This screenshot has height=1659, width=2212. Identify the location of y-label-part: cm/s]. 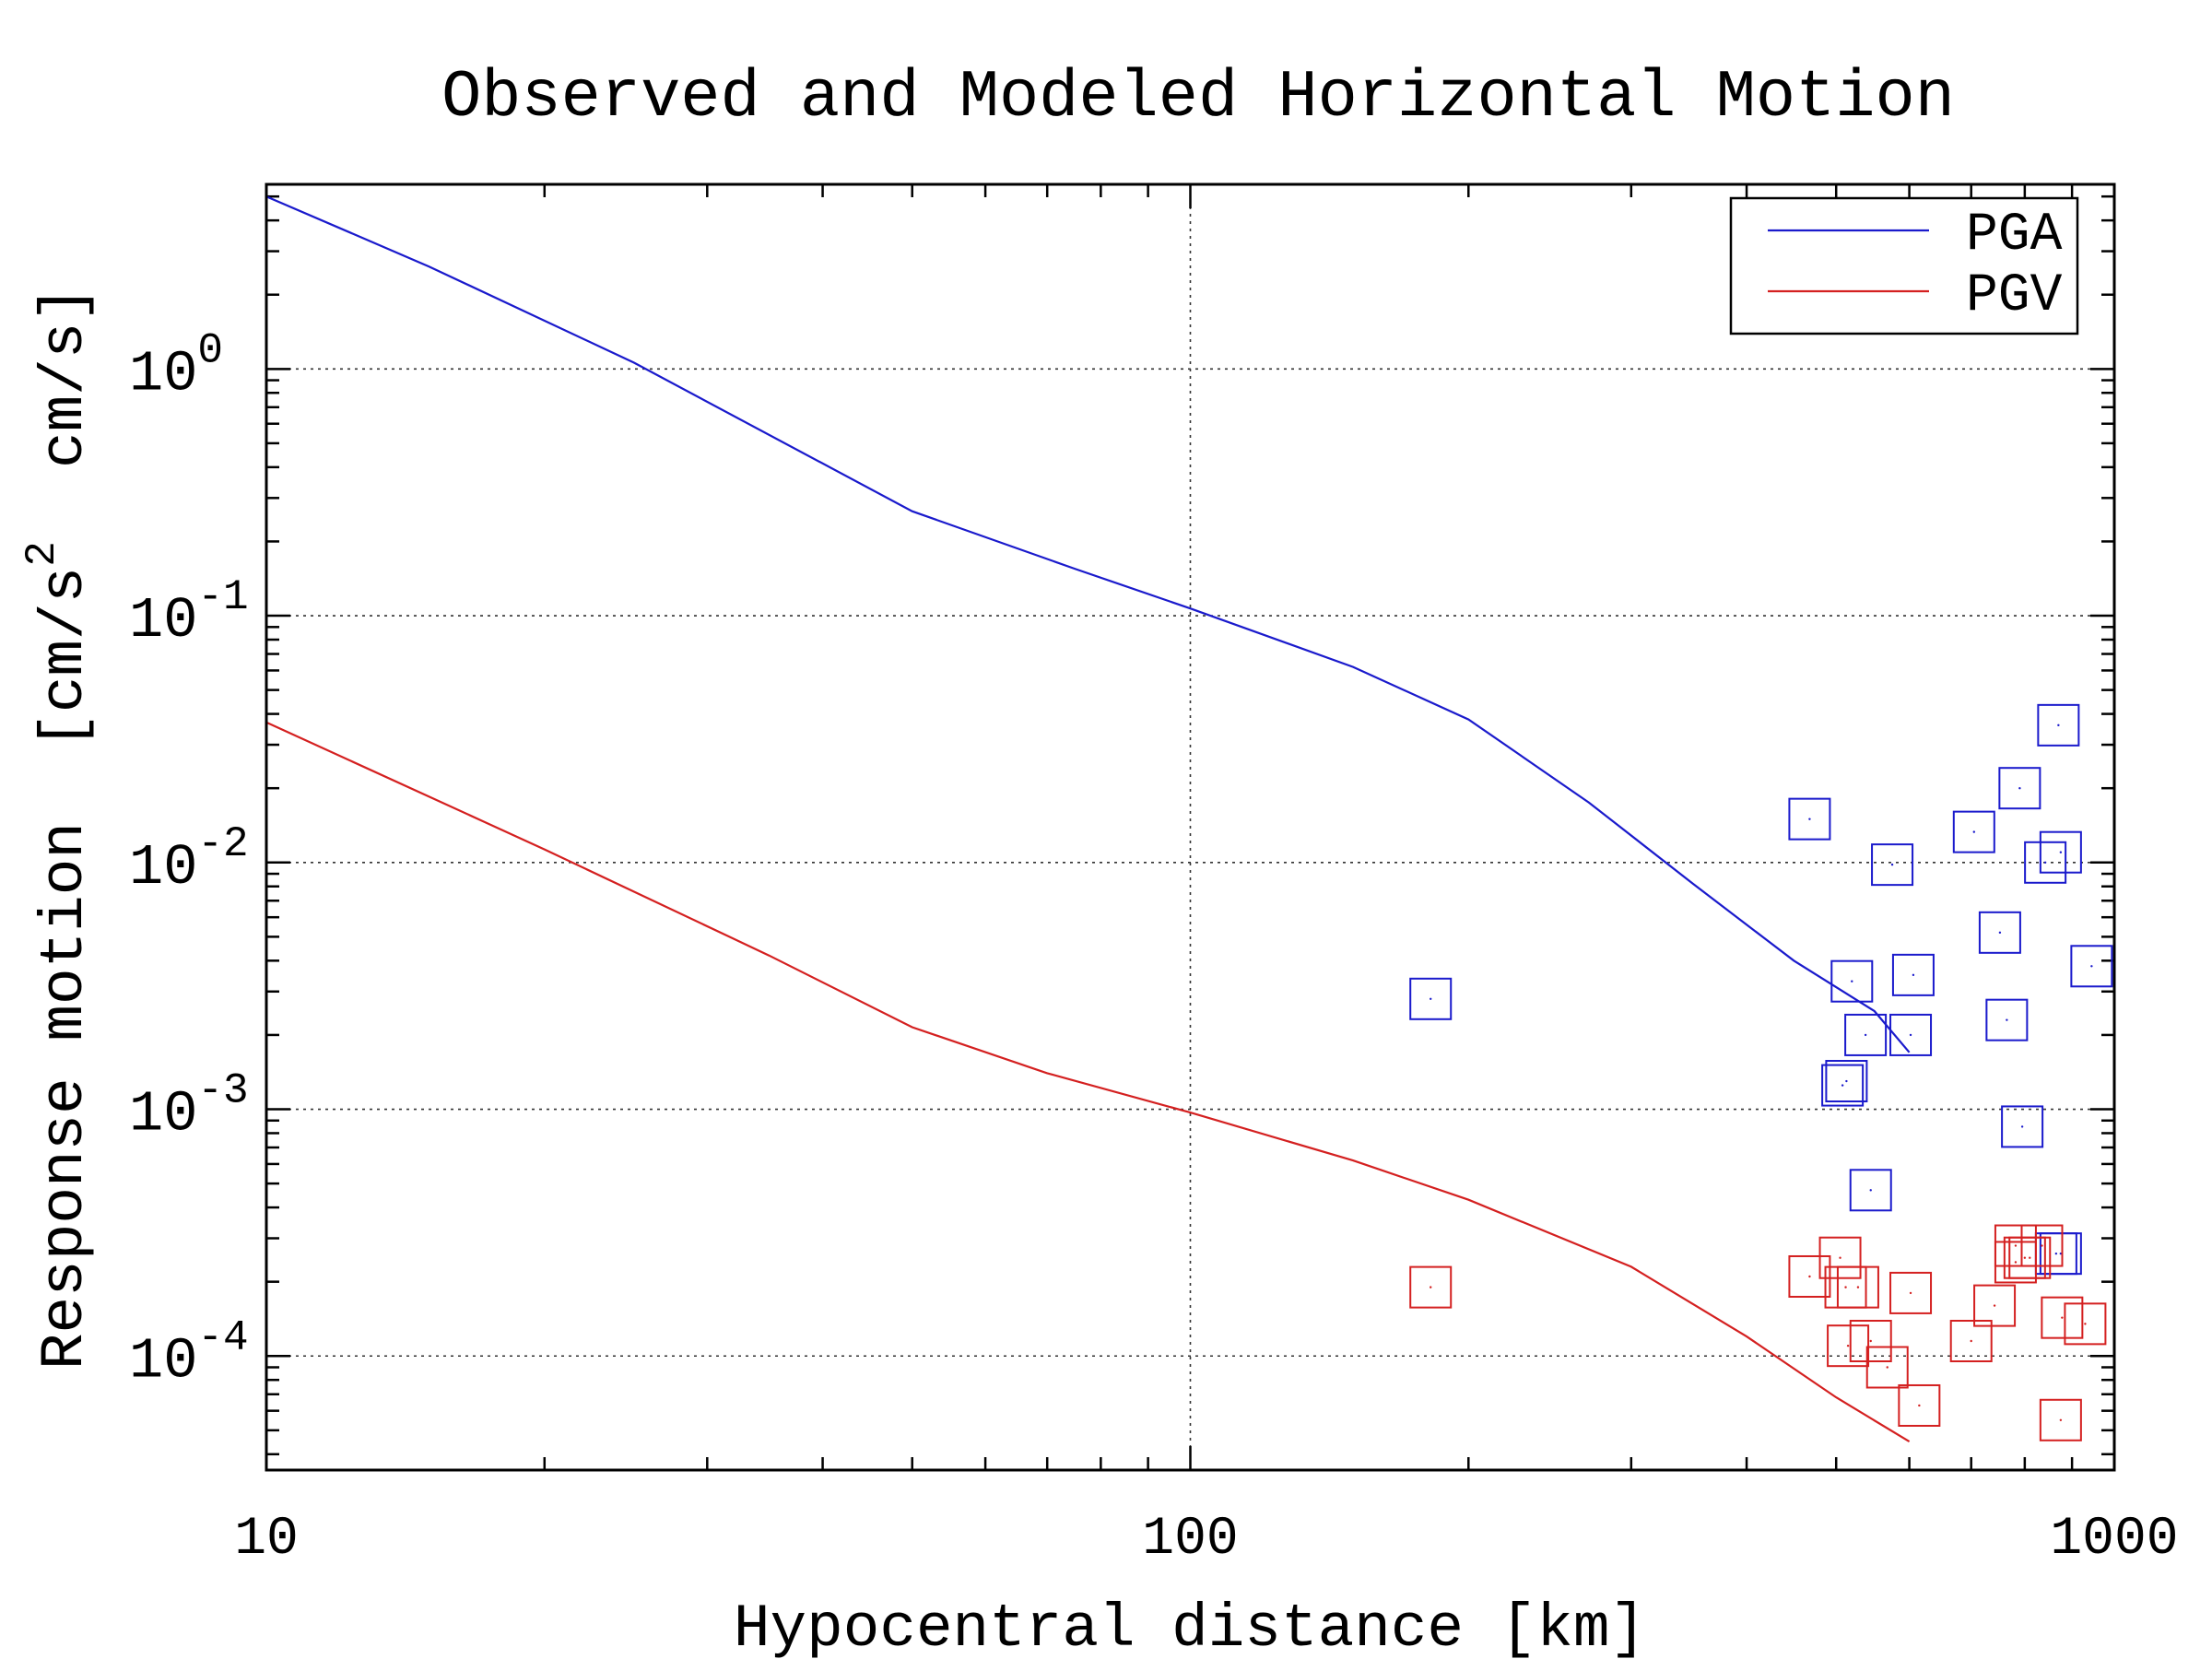
(65, 413).